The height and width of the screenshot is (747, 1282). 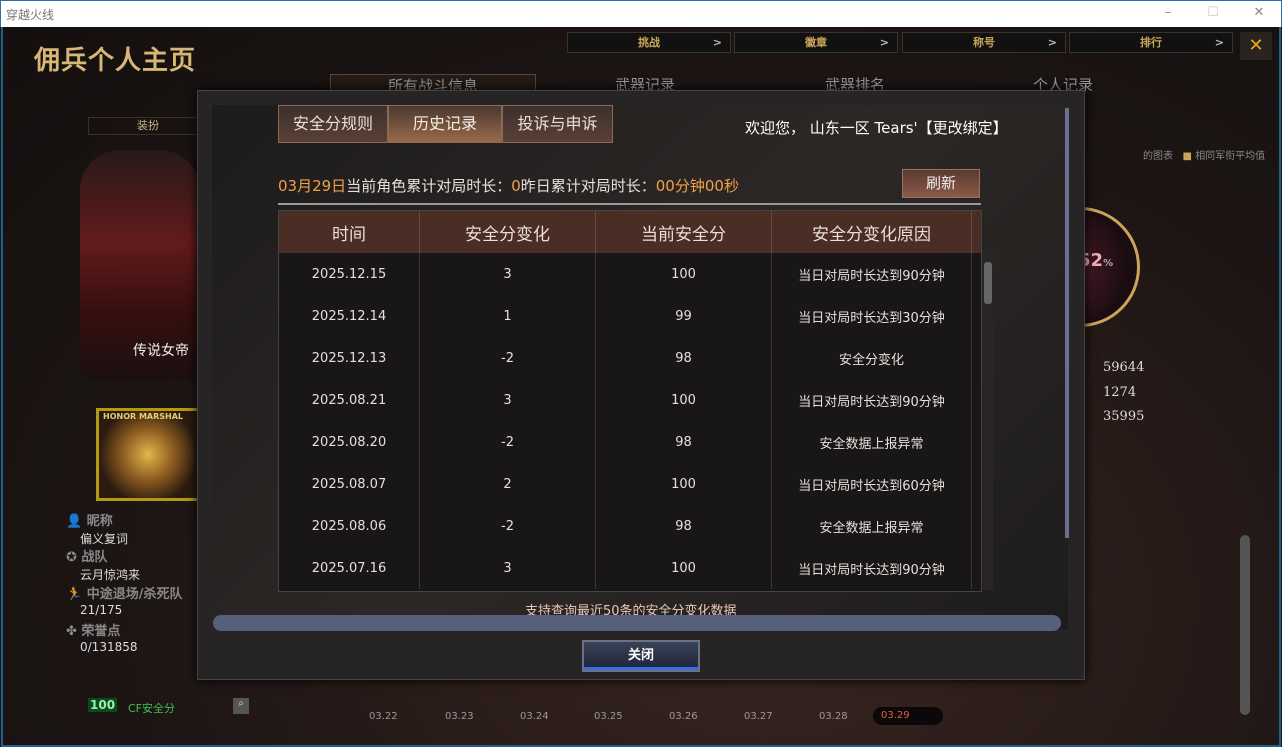 What do you see at coordinates (854, 85) in the screenshot?
I see `bg-tab-weapon-rank: 武器排名` at bounding box center [854, 85].